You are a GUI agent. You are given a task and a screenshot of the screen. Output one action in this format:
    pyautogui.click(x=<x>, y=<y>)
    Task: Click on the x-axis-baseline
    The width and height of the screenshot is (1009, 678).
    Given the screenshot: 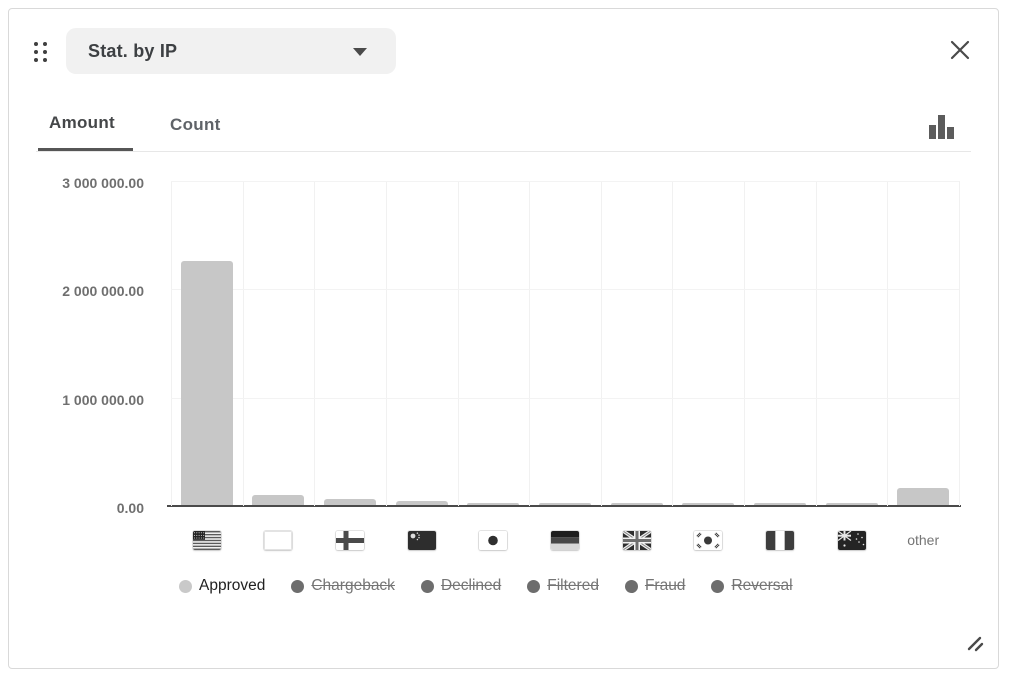 What is the action you would take?
    pyautogui.click(x=564, y=506)
    